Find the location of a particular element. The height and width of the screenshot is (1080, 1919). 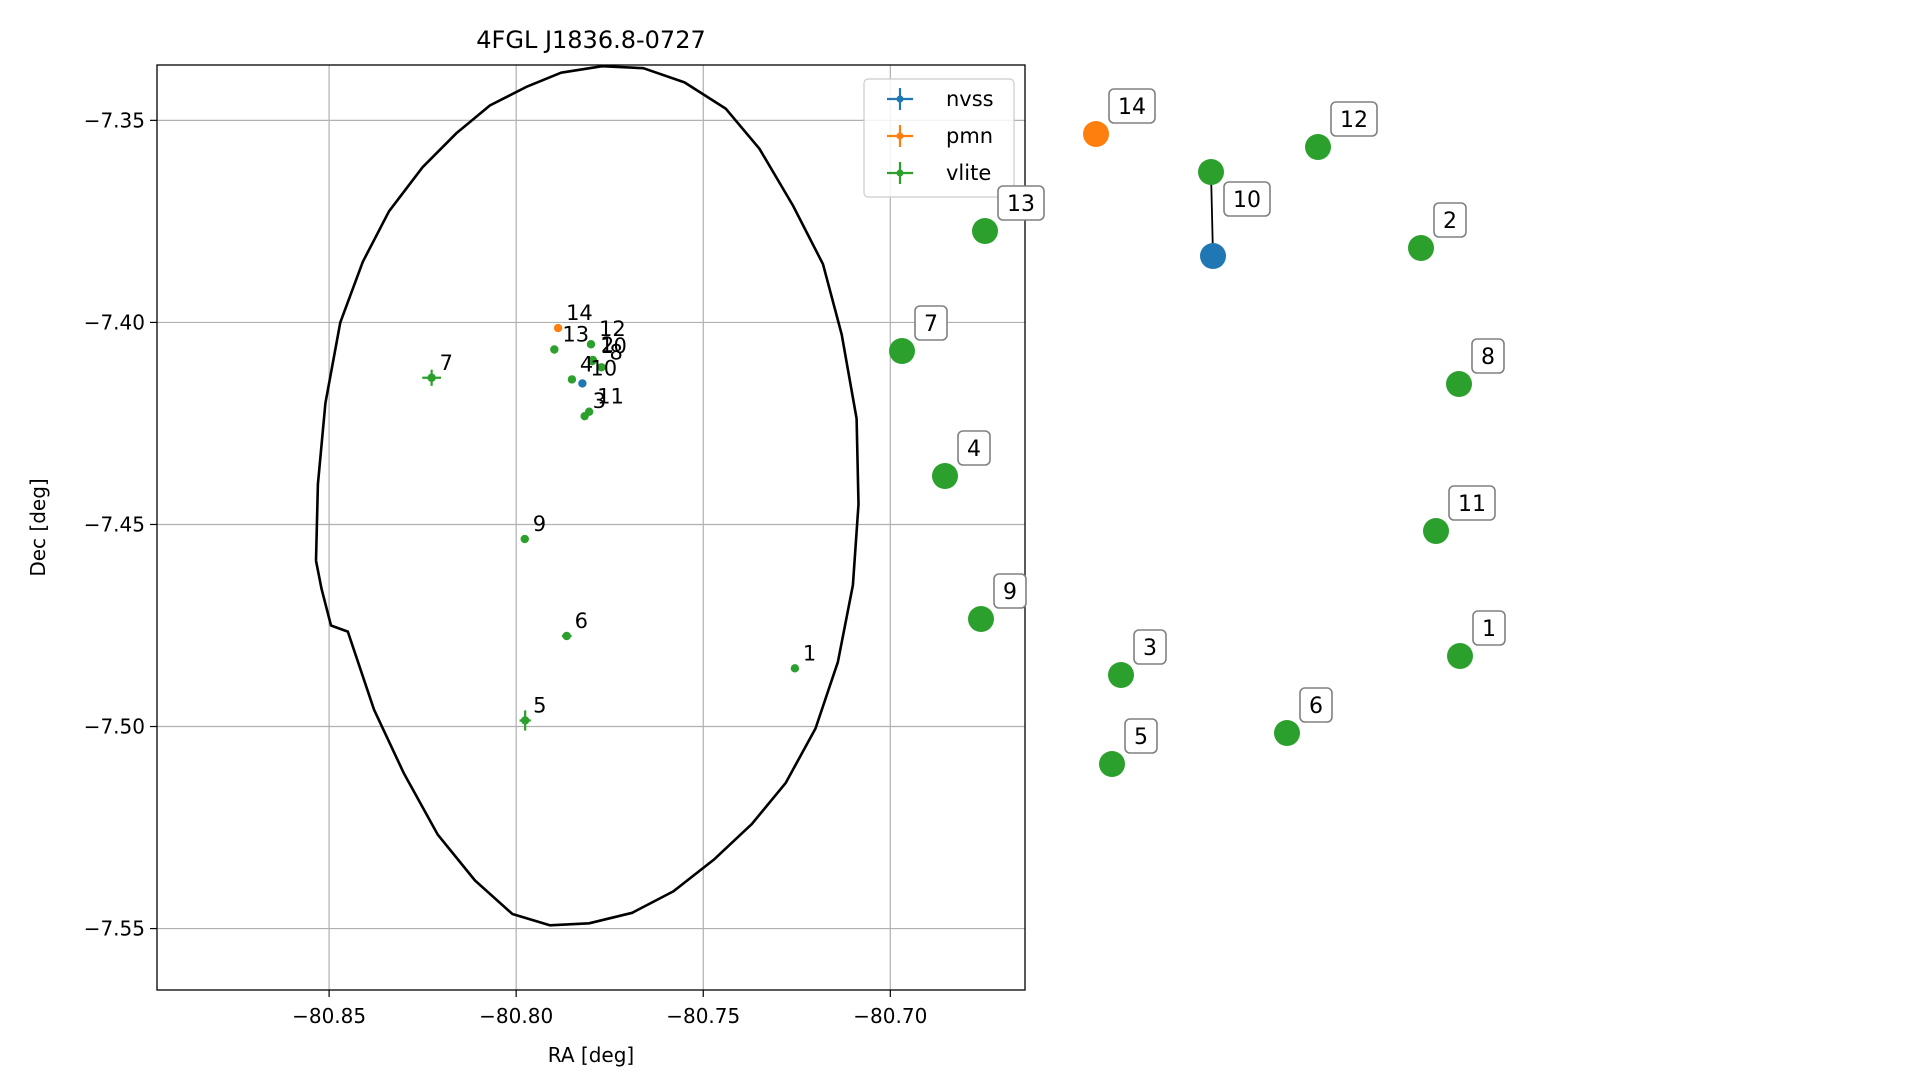

point-label-3: 3 is located at coordinates (599, 401).